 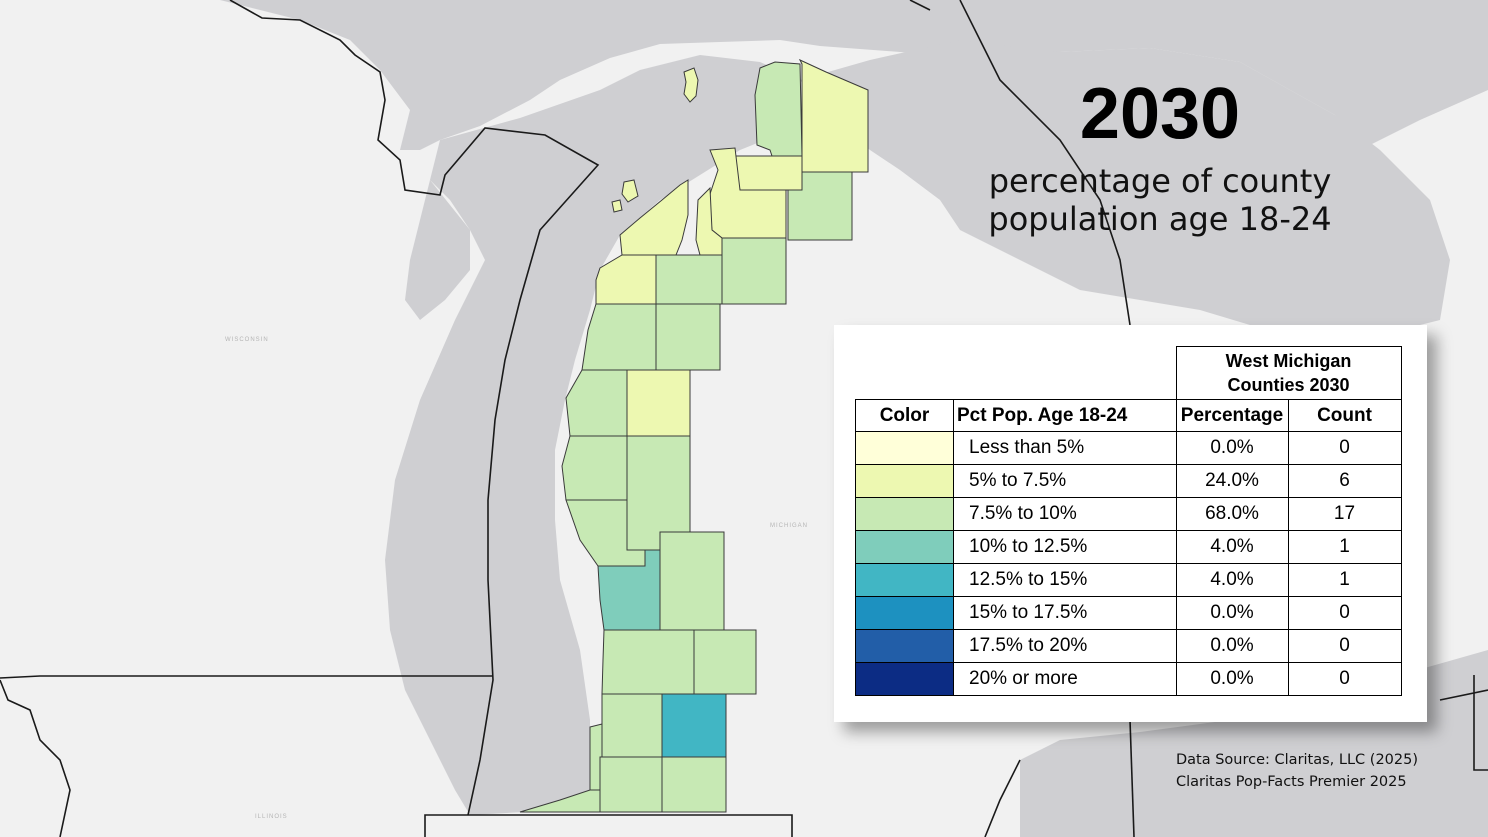 What do you see at coordinates (1160, 114) in the screenshot?
I see `map-title-year: 2030` at bounding box center [1160, 114].